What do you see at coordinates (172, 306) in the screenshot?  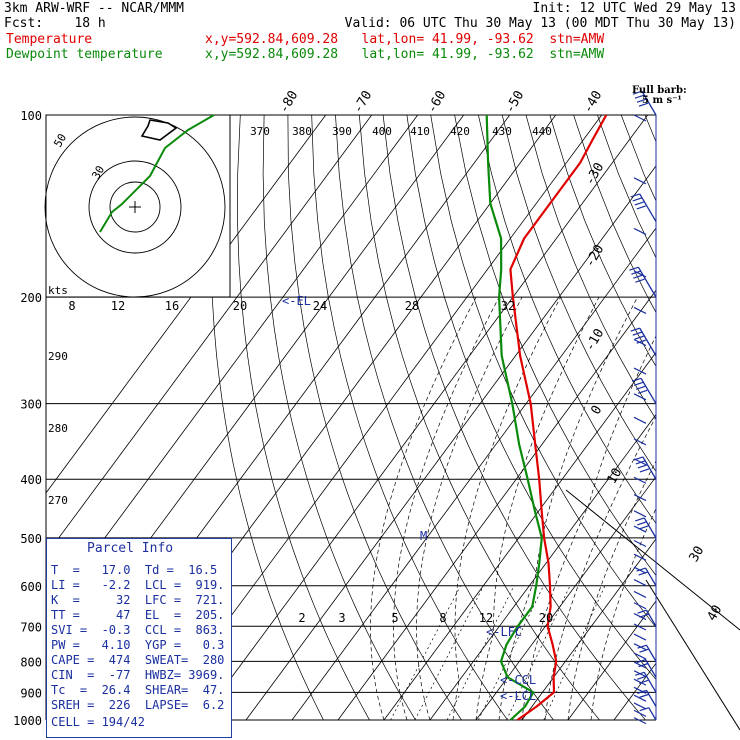 I see `hodograph-speed-label: 16` at bounding box center [172, 306].